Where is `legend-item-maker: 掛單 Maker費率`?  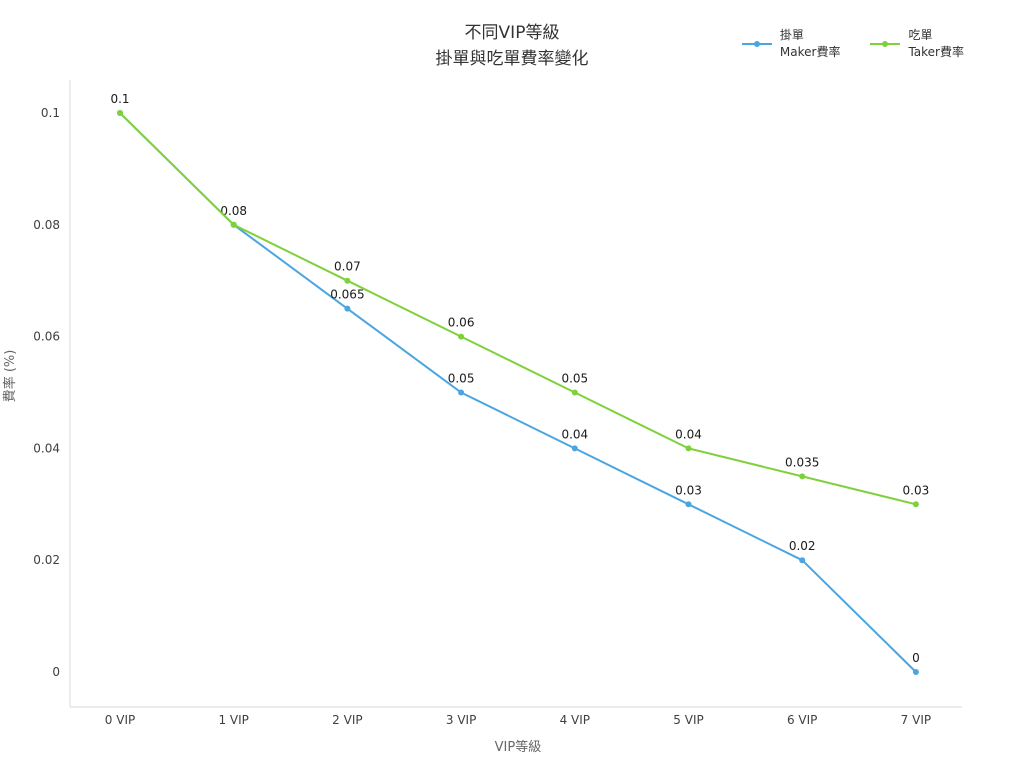
legend-item-maker: 掛單 Maker費率 is located at coordinates (790, 44).